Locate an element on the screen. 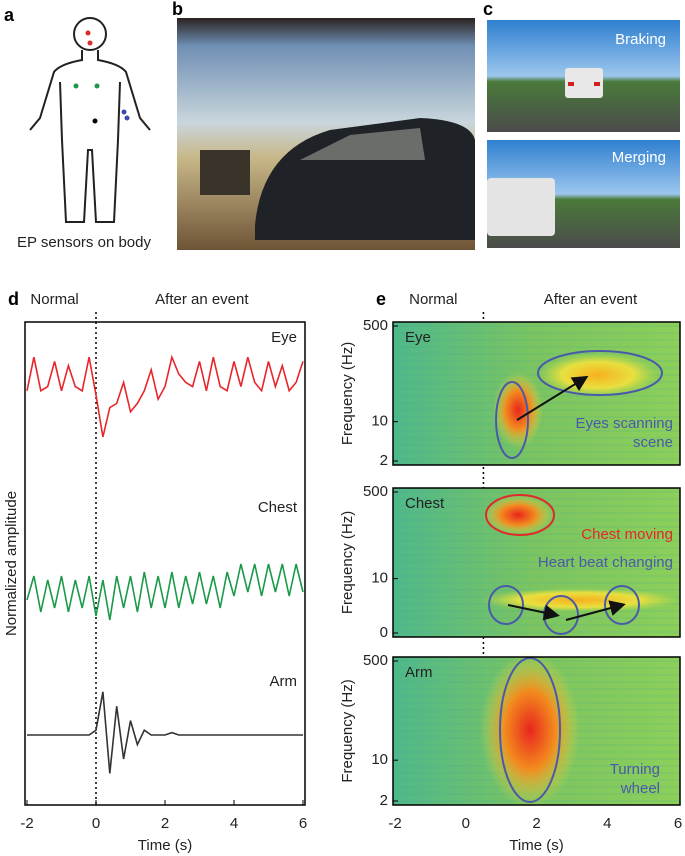 The image size is (685, 856). panel-name: Eye is located at coordinates (418, 337).